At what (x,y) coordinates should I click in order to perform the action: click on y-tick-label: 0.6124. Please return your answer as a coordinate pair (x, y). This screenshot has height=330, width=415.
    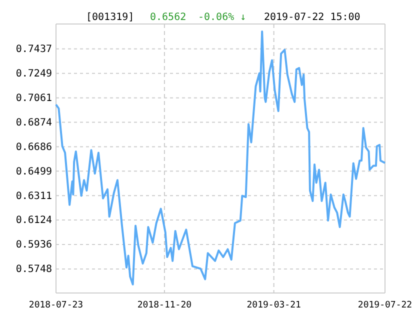
    Looking at the image, I should click on (34, 220).